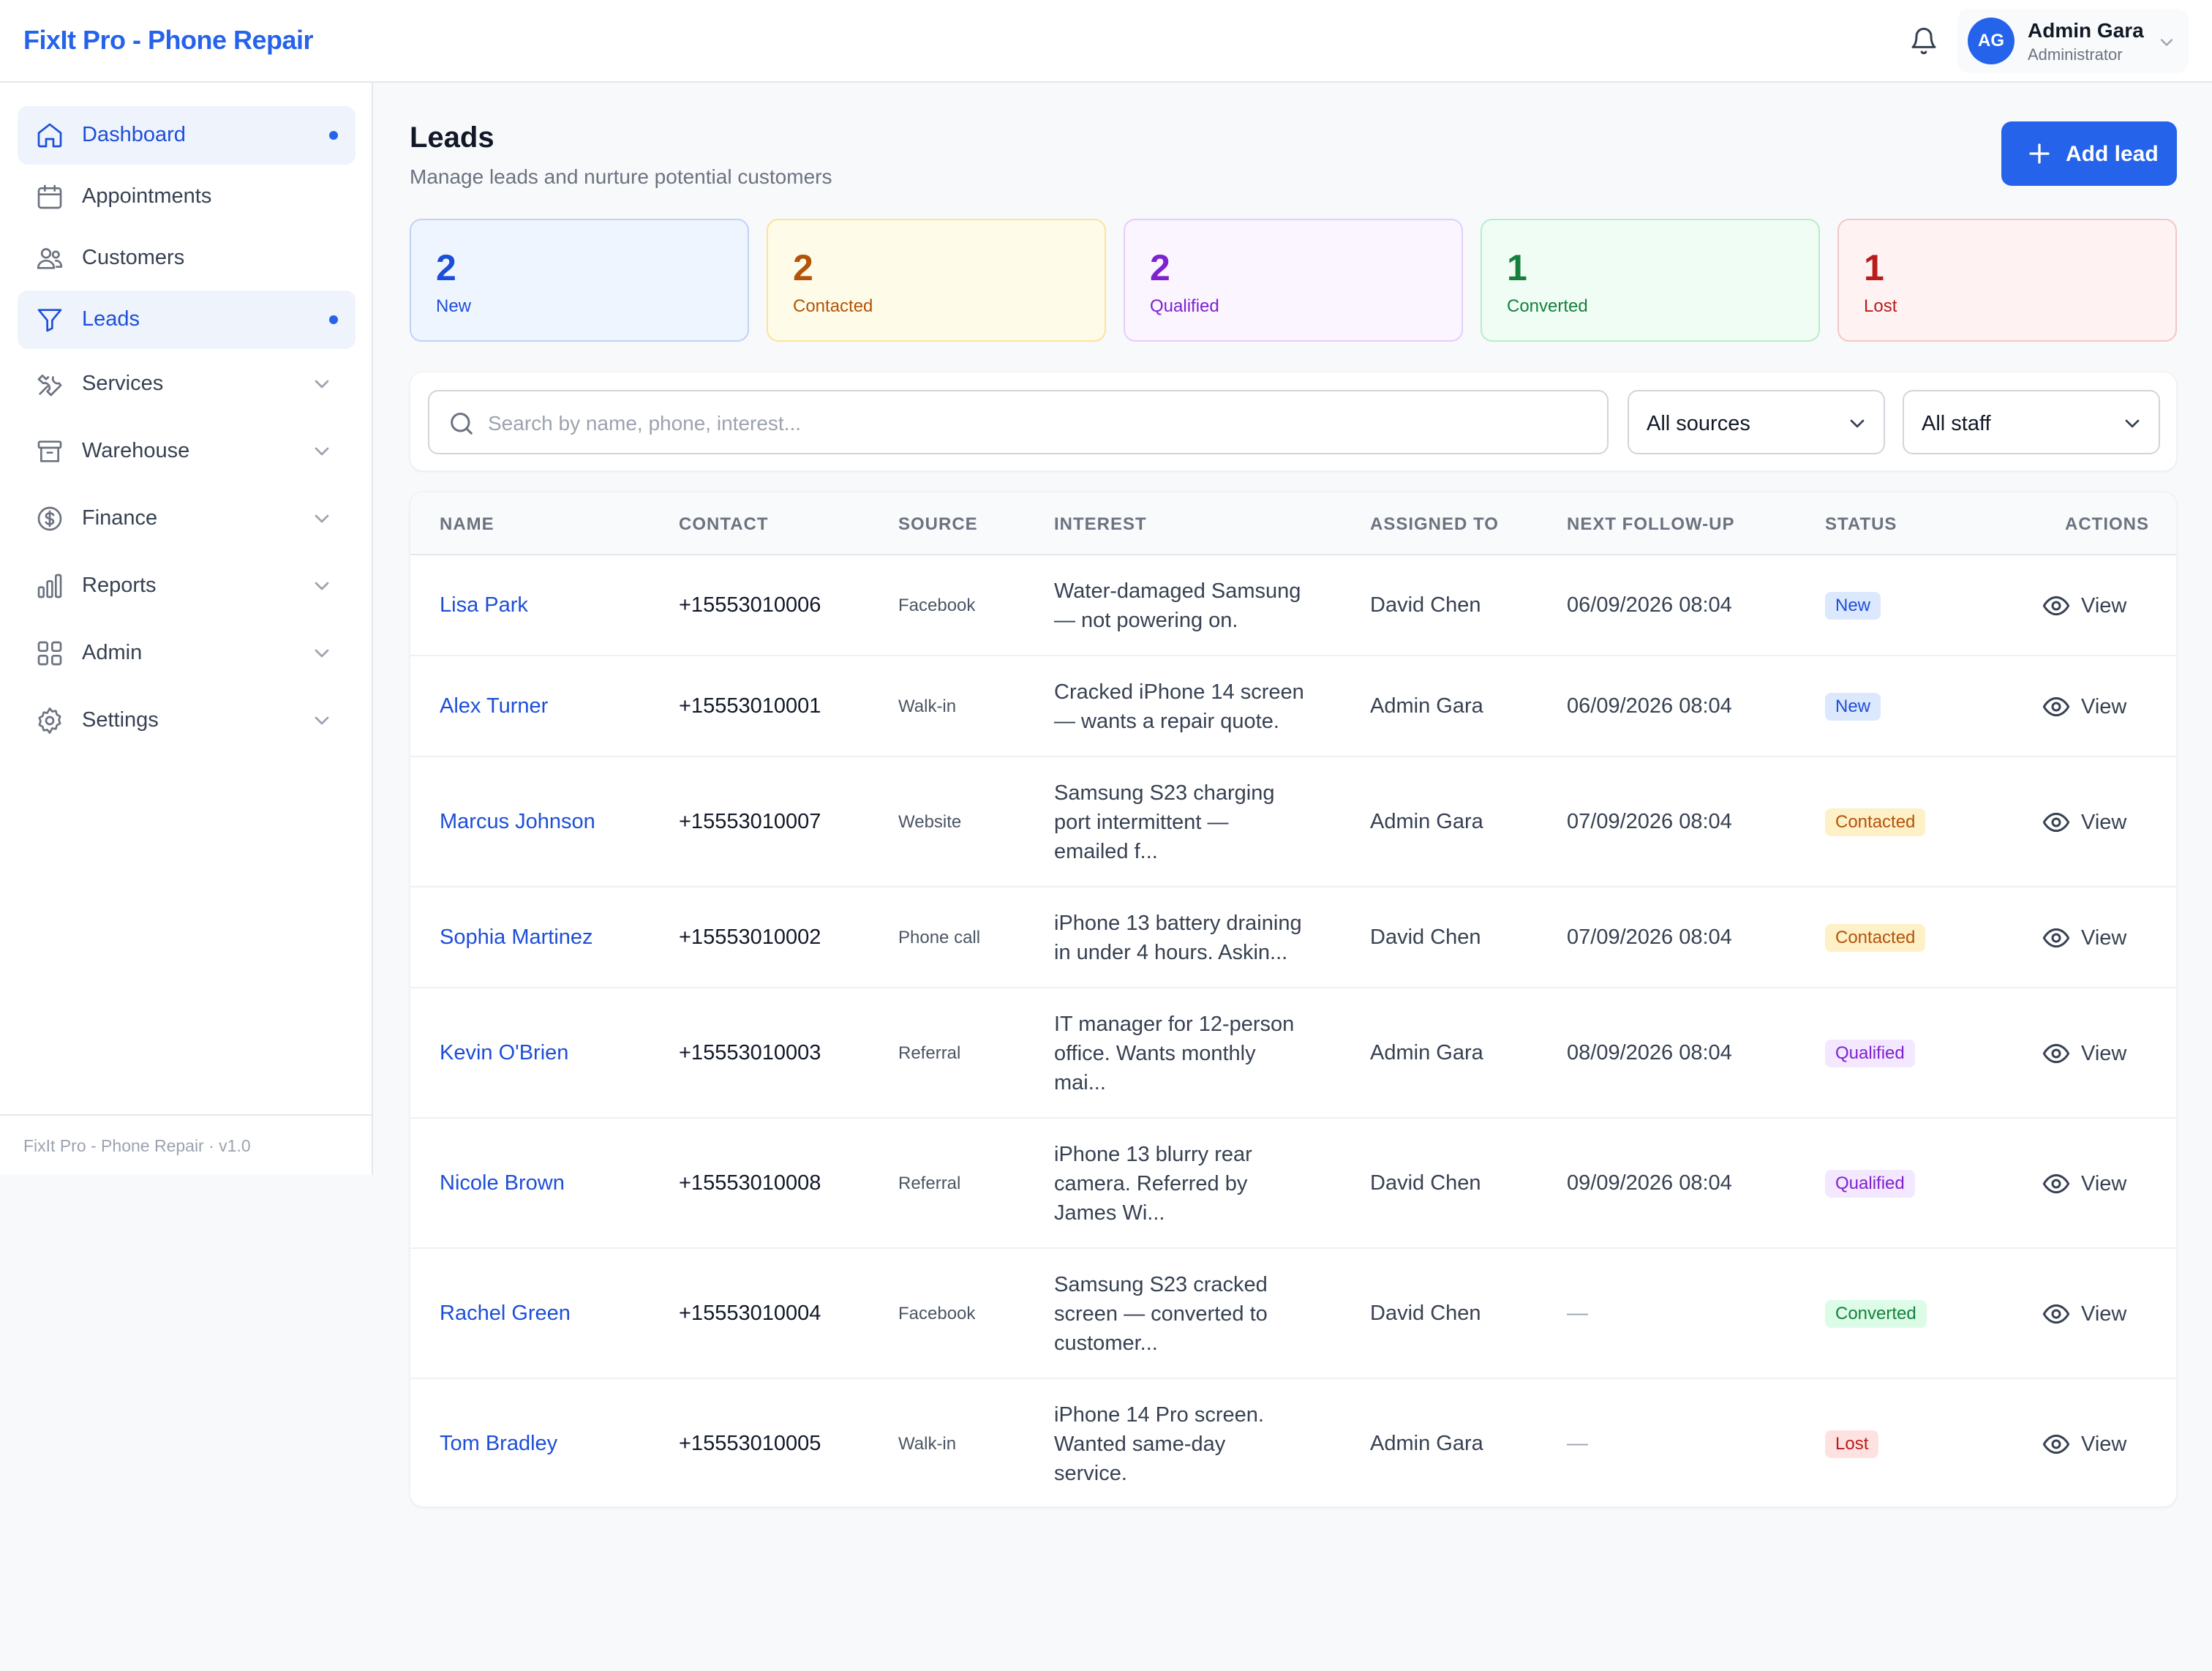  Describe the element at coordinates (499, 1444) in the screenshot. I see `lead-name-link: Tom Bradley` at that location.